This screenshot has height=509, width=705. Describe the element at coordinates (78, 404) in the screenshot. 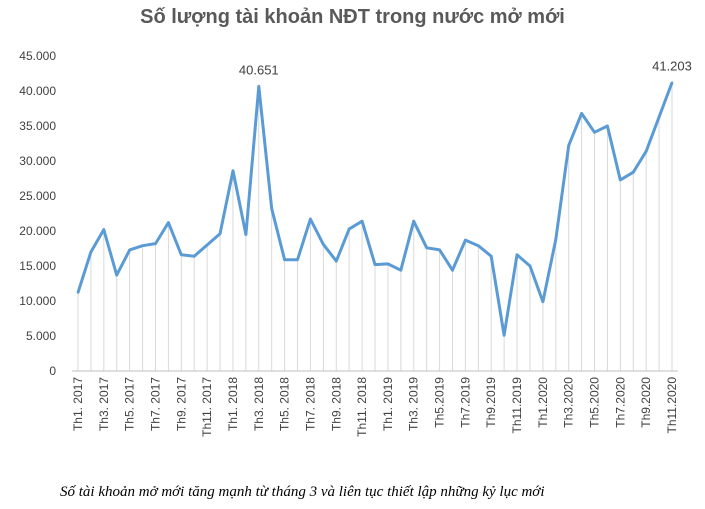

I see `x-tick-label: Th1. 2017` at that location.